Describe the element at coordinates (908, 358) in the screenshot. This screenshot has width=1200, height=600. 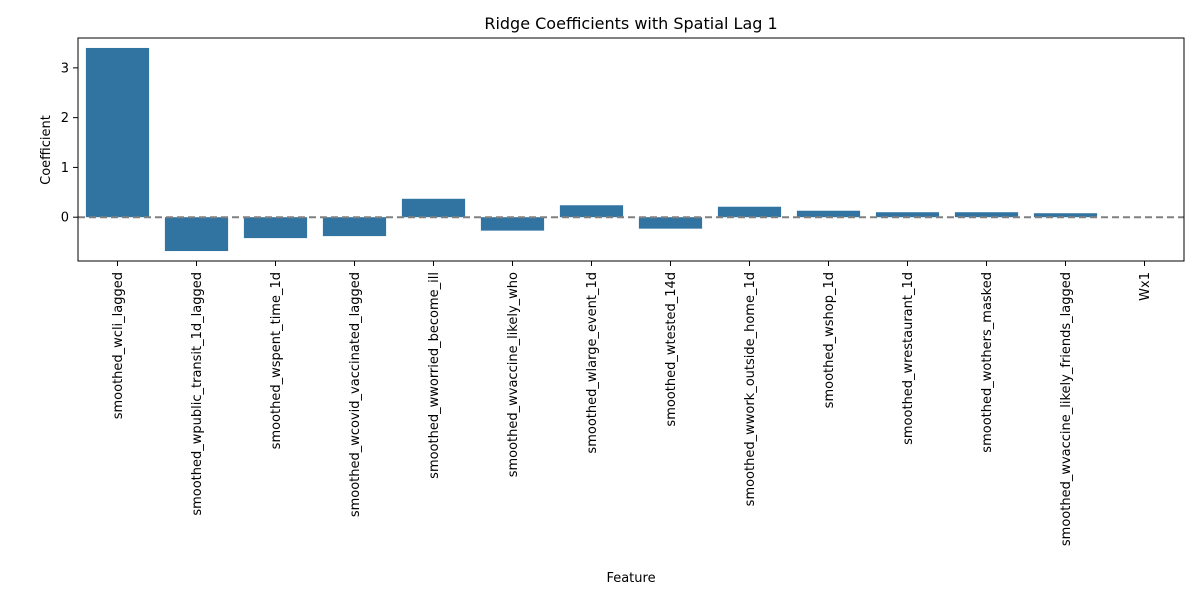
I see `x-tick-label: smoothed_wrestaurant_1d` at that location.